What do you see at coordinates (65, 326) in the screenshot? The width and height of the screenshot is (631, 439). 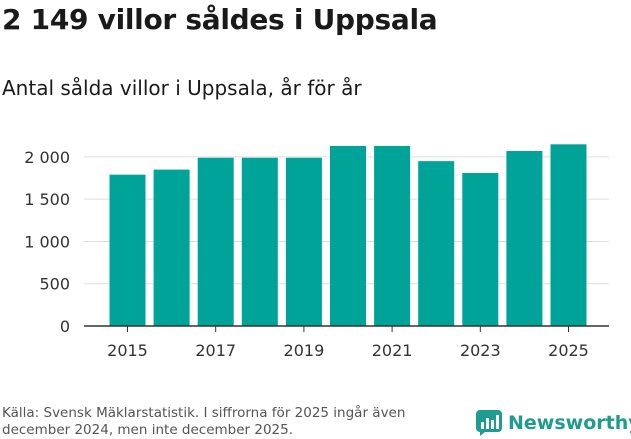 I see `y-tick-label: 0` at bounding box center [65, 326].